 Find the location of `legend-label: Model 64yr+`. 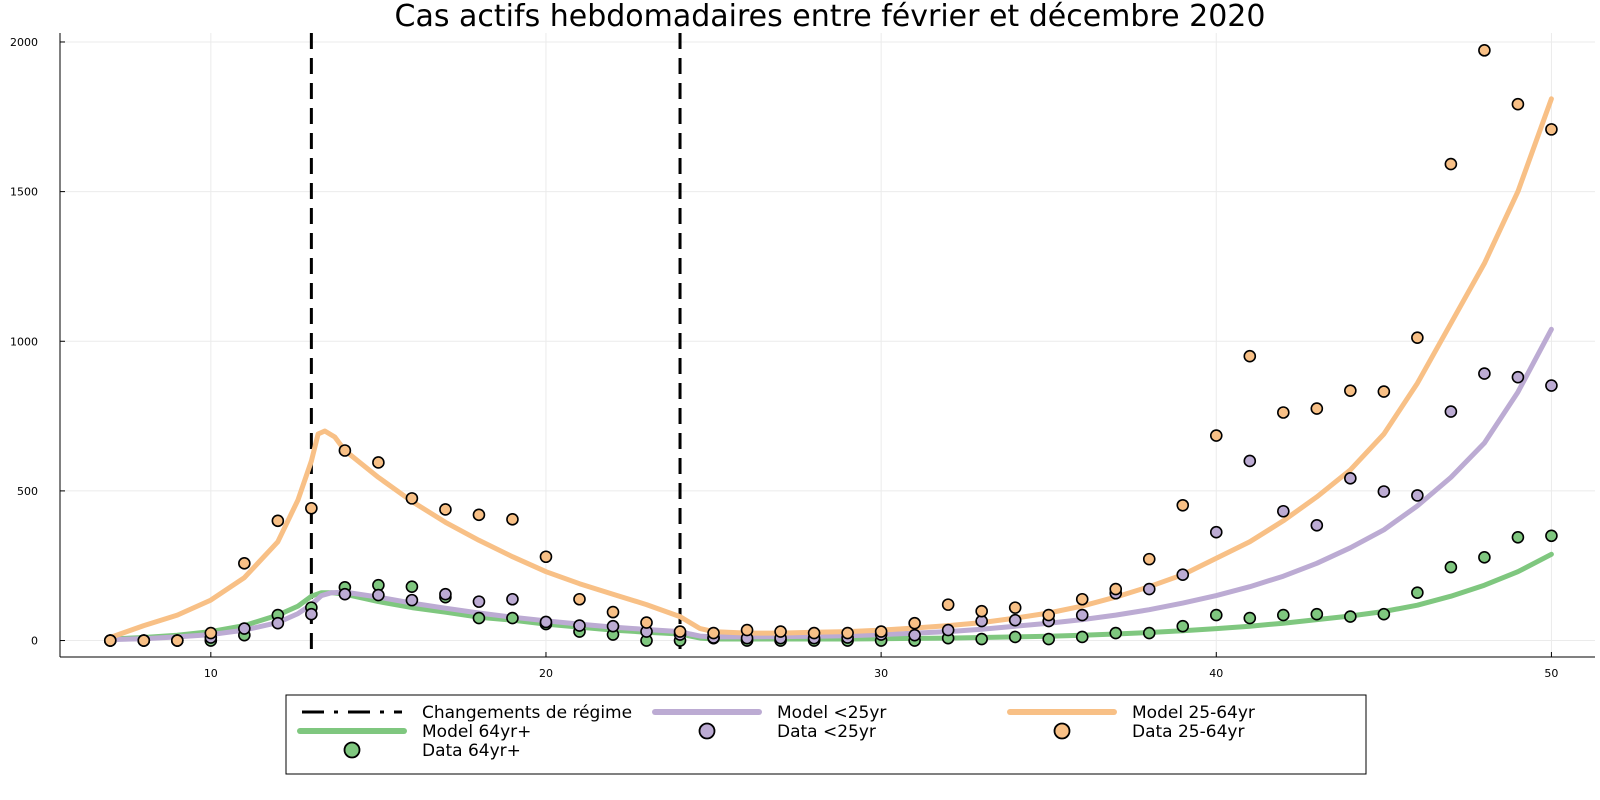

legend-label: Model 64yr+ is located at coordinates (476, 732).